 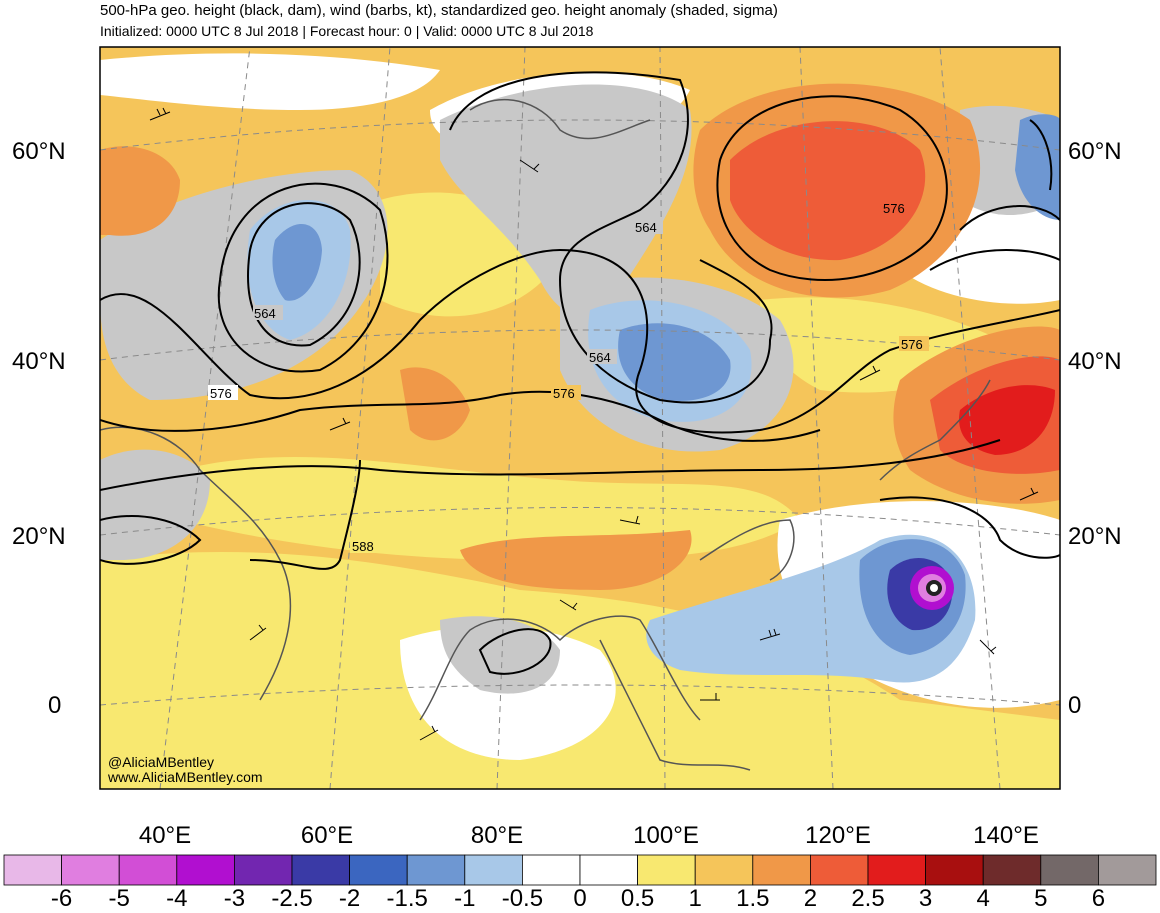 What do you see at coordinates (1041, 898) in the screenshot?
I see `colorbar-tick-label: 5` at bounding box center [1041, 898].